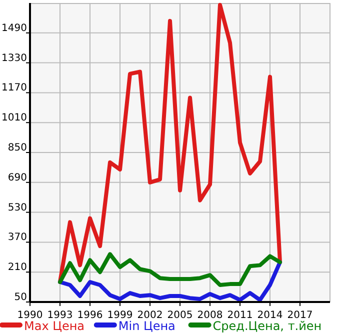 The width and height of the screenshot is (345, 335). I want to click on y-tick-label: 210, so click(17, 268).